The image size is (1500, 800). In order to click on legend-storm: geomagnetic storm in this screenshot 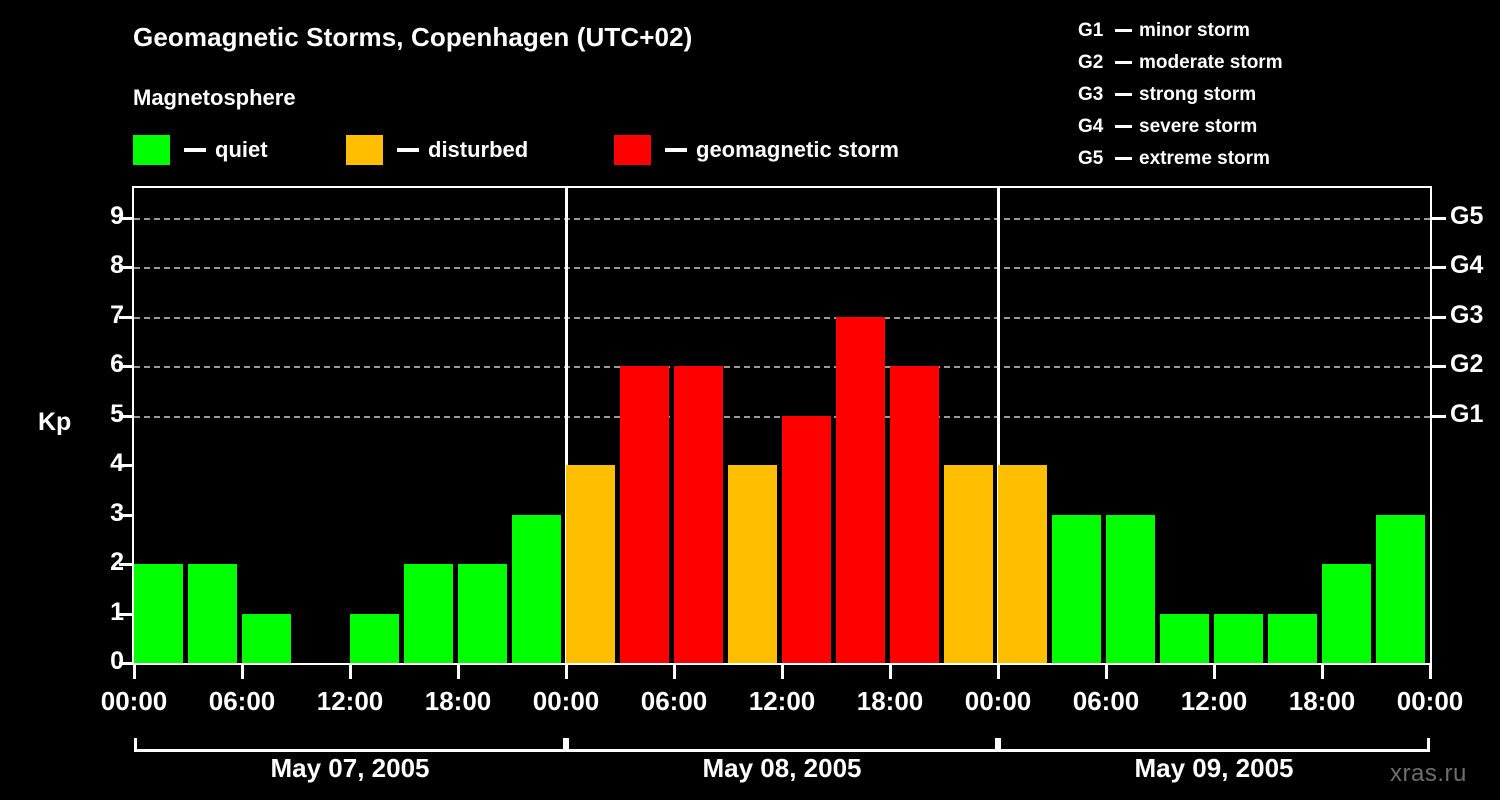, I will do `click(756, 150)`.